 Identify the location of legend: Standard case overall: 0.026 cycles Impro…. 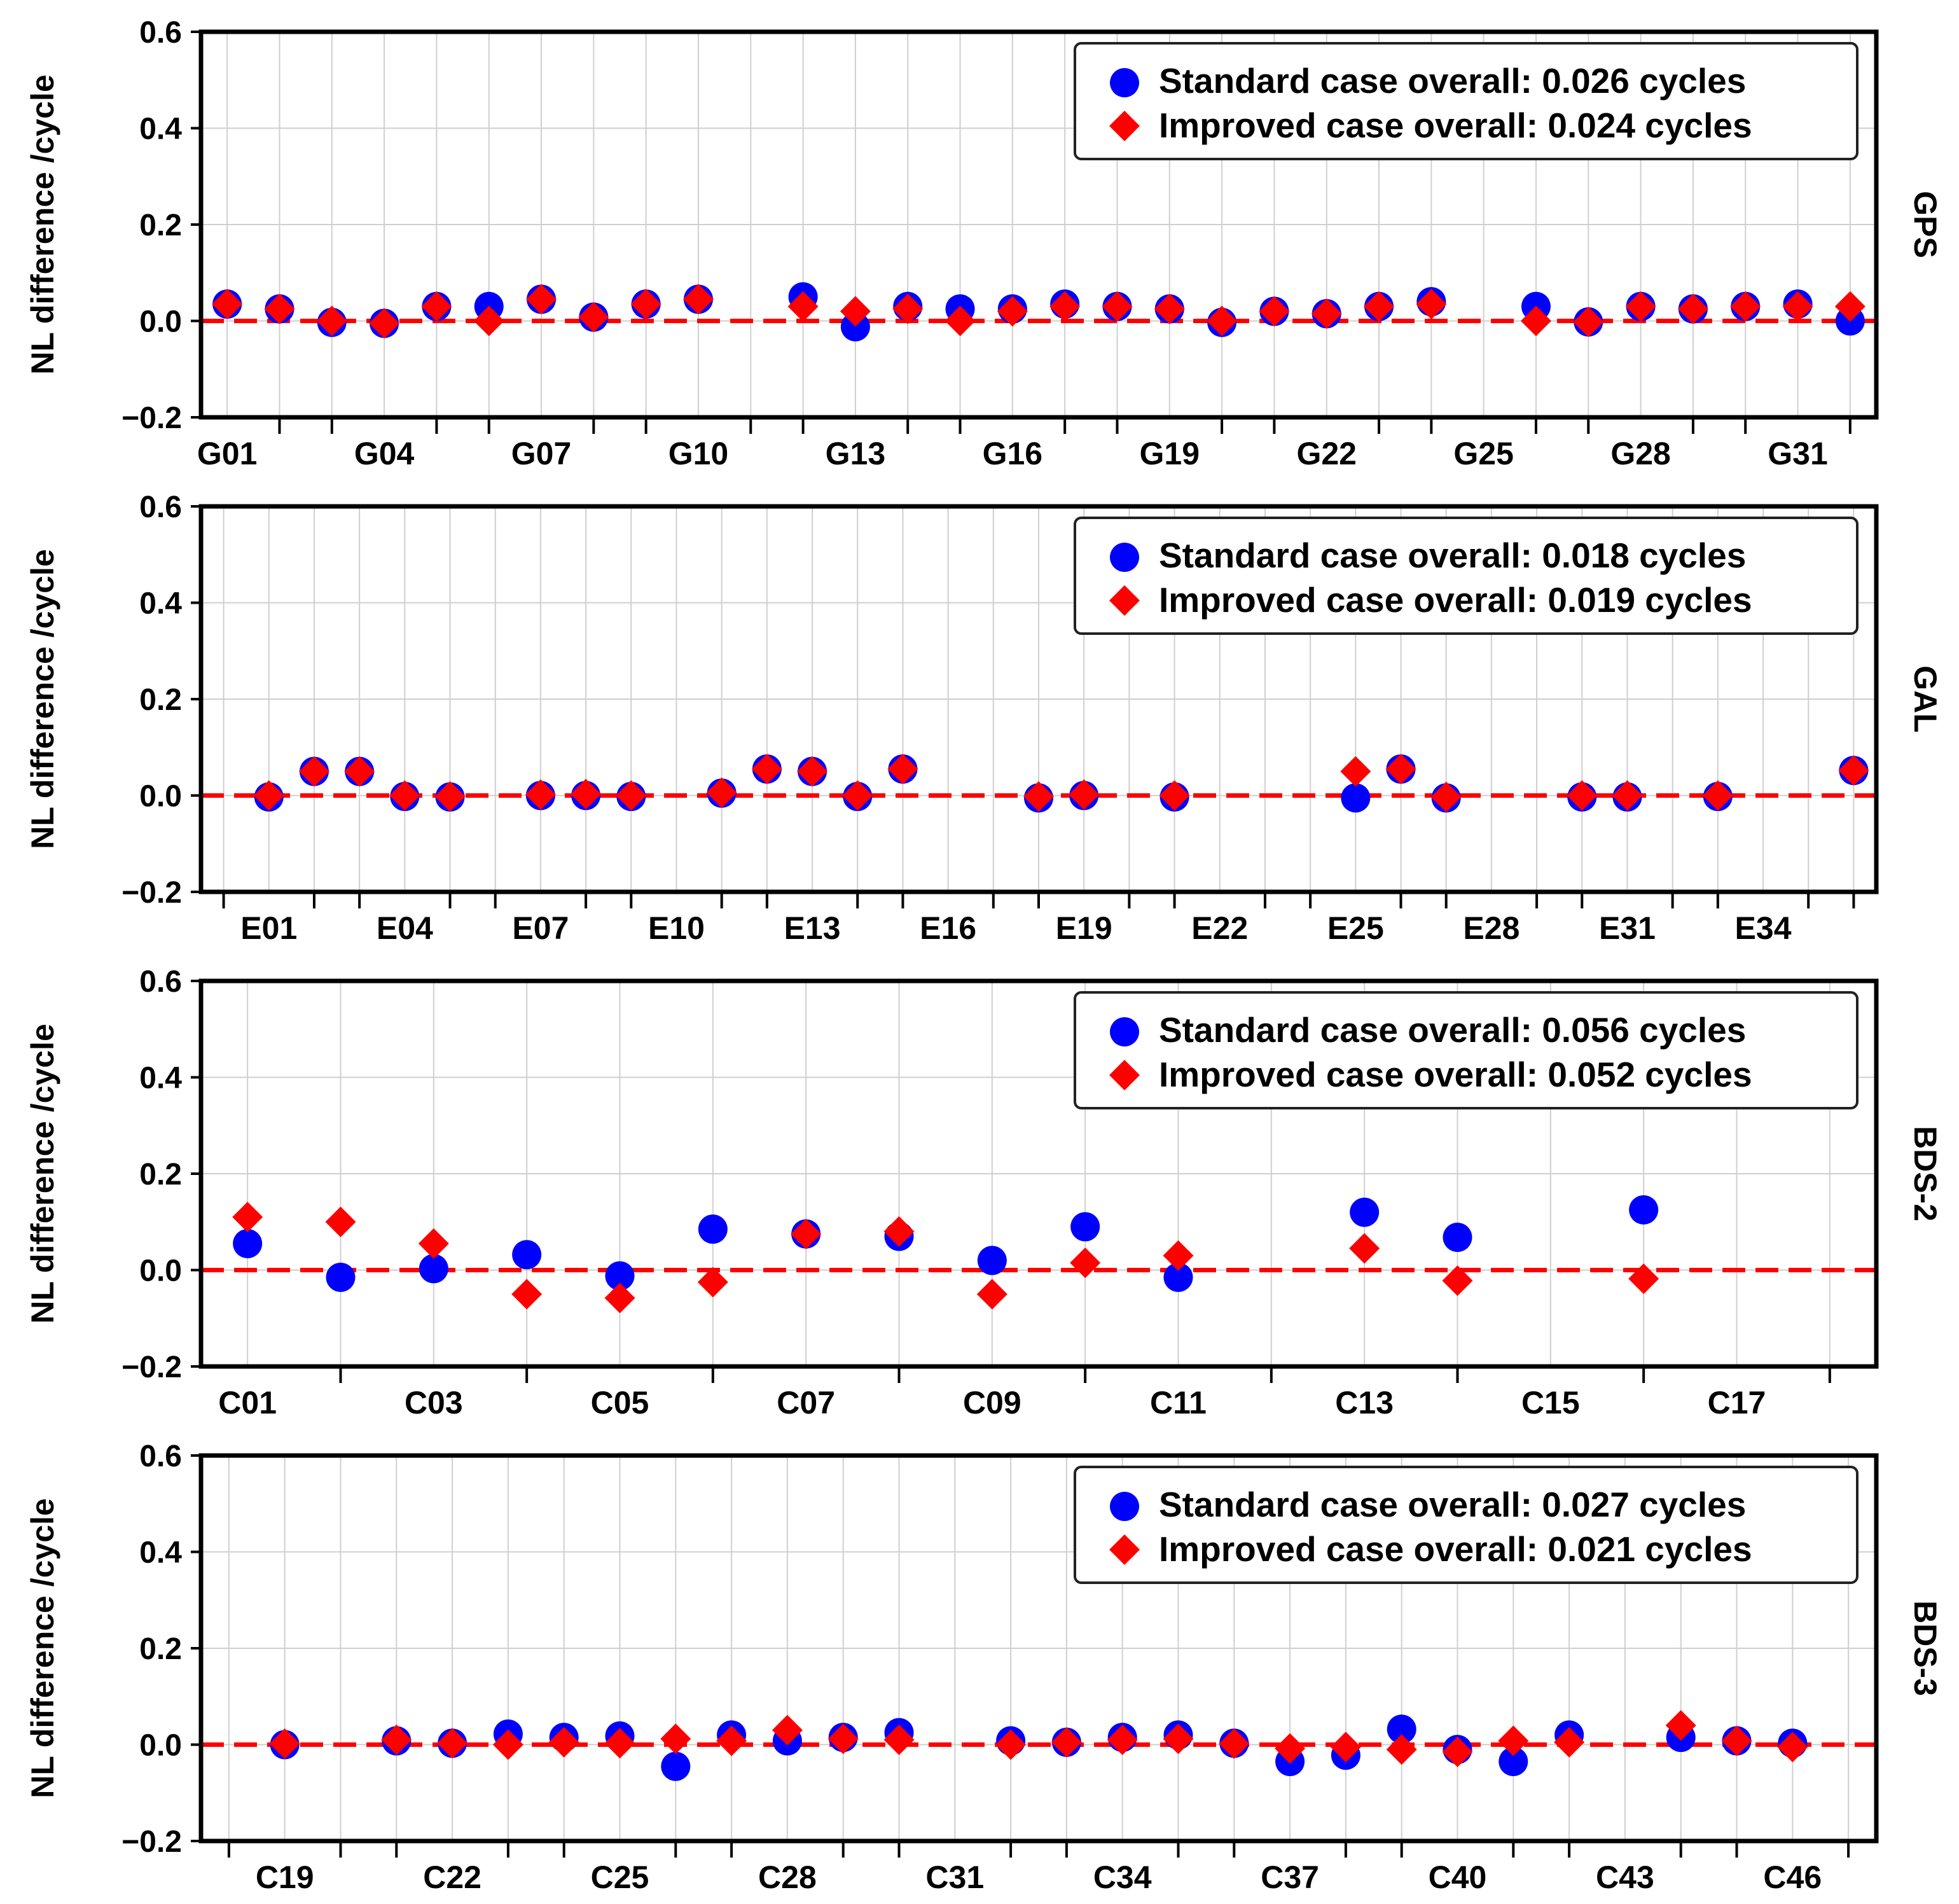
(1466, 101).